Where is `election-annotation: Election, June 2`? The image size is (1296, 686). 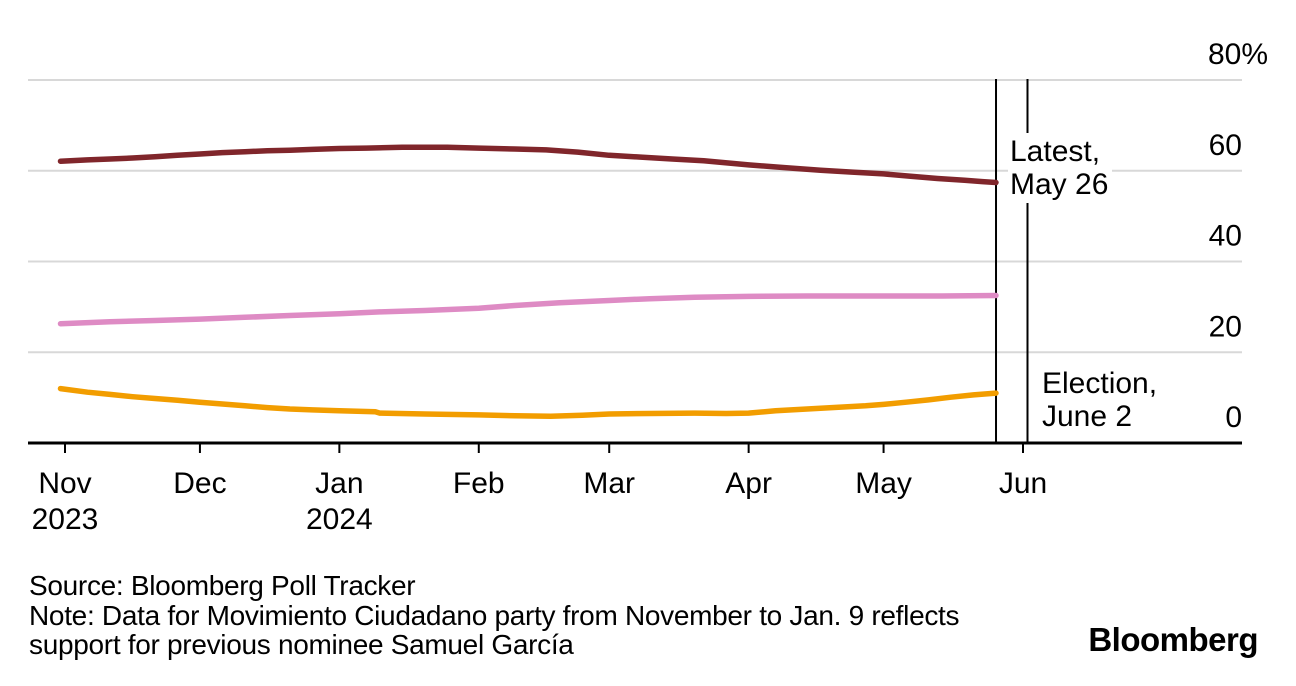
election-annotation: Election, June 2 is located at coordinates (1101, 400).